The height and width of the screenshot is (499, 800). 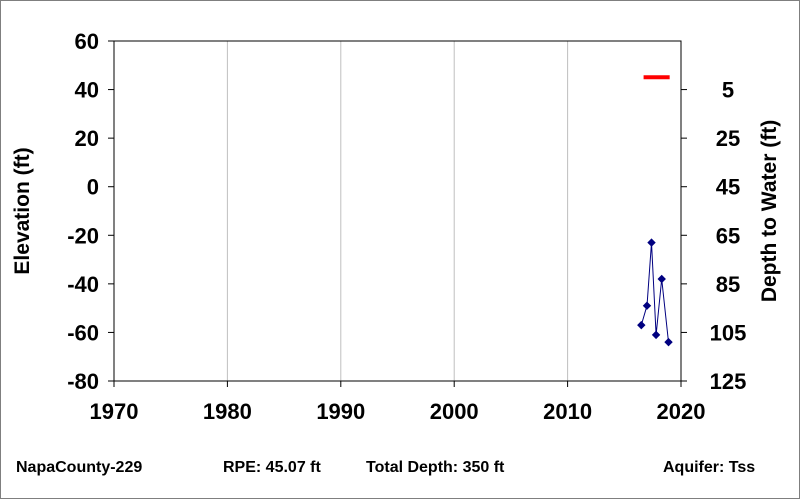 I want to click on y-tick-label: -40, so click(x=83, y=284).